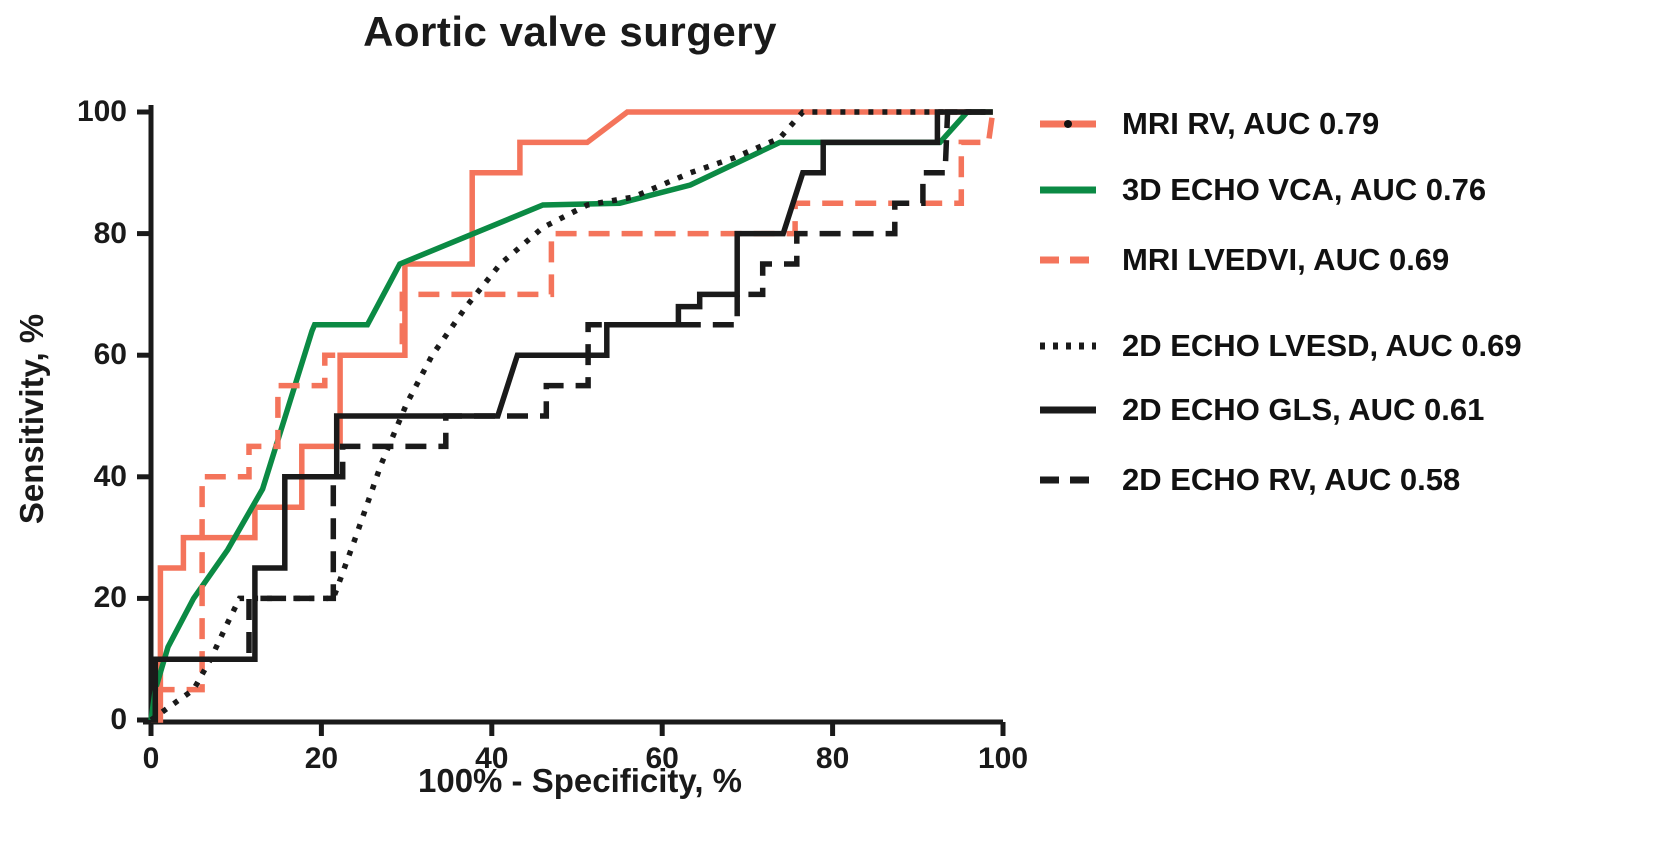 Image resolution: width=1680 pixels, height=857 pixels. I want to click on x-tick-label: 60, so click(662, 758).